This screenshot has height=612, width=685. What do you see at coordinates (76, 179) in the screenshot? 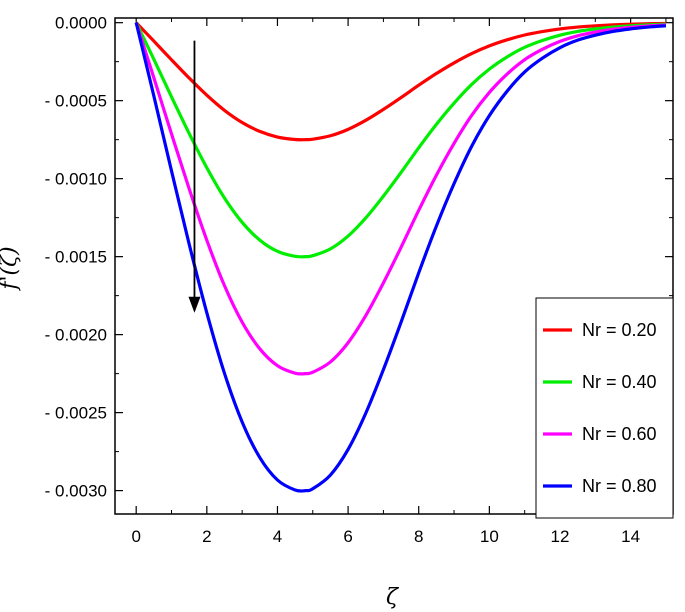
I see `y-tick-label: - 0.0010` at bounding box center [76, 179].